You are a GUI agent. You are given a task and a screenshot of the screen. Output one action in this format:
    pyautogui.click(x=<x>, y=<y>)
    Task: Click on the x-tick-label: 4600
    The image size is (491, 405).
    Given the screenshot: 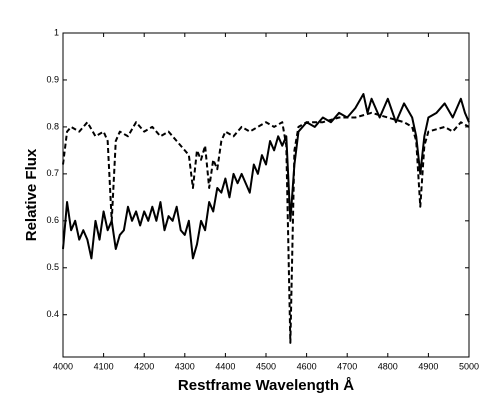 What is the action you would take?
    pyautogui.click(x=307, y=366)
    